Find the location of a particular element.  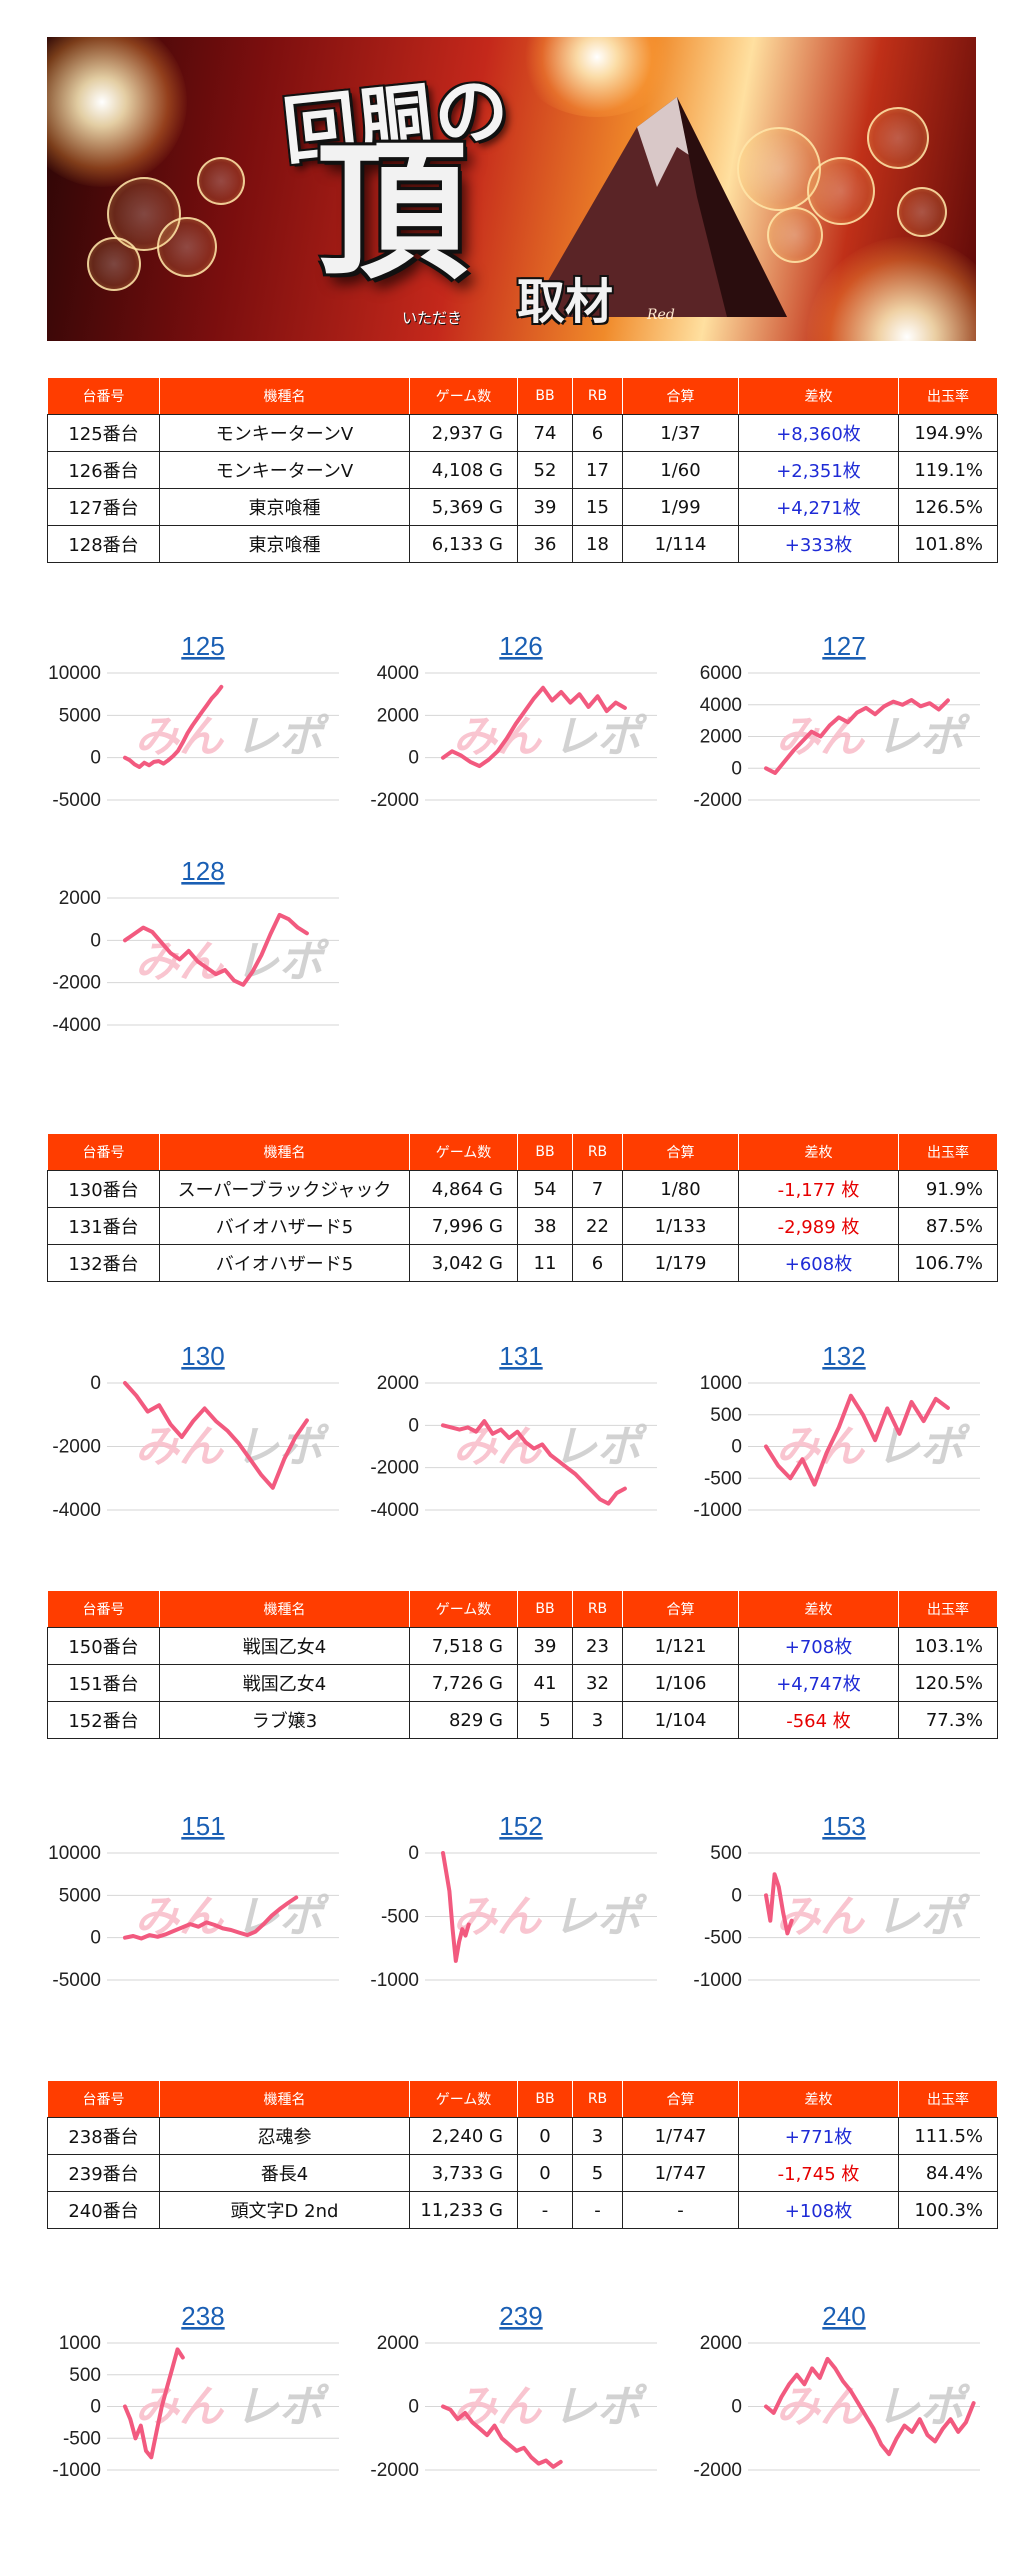

bb-count-cell: 11 is located at coordinates (545, 1263).